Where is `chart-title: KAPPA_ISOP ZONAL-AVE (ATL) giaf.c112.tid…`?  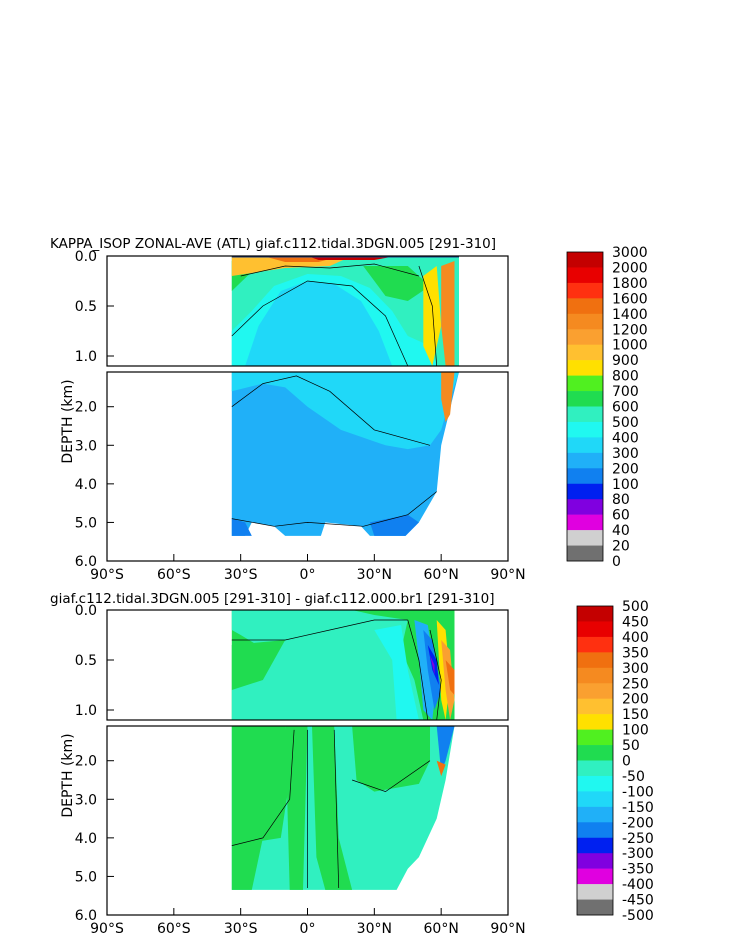 chart-title: KAPPA_ISOP ZONAL-AVE (ATL) giaf.c112.tid… is located at coordinates (273, 244).